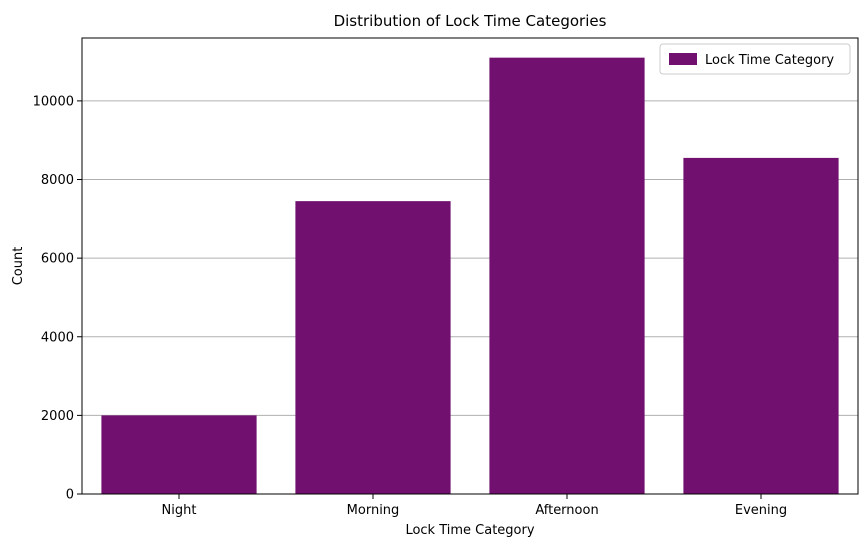 The width and height of the screenshot is (868, 547). Describe the element at coordinates (57, 416) in the screenshot. I see `y-tick-label: 2000` at that location.